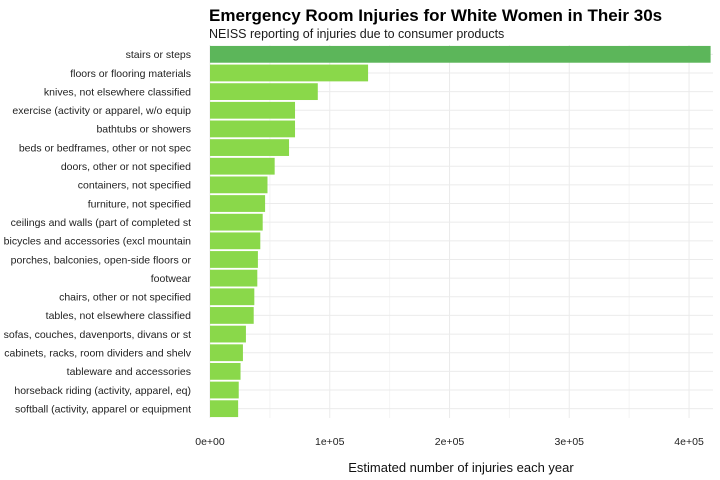  What do you see at coordinates (101, 223) in the screenshot?
I see `category-label: ceilings and walls (part of completed st` at bounding box center [101, 223].